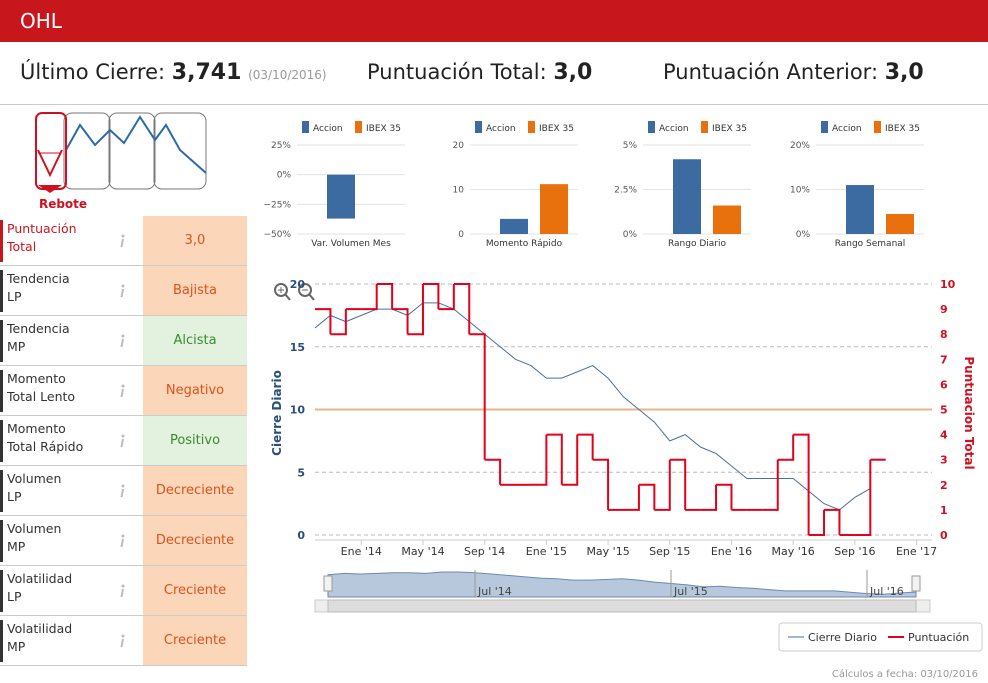 The width and height of the screenshot is (988, 683). What do you see at coordinates (195, 640) in the screenshot?
I see `row-value: Creciente` at bounding box center [195, 640].